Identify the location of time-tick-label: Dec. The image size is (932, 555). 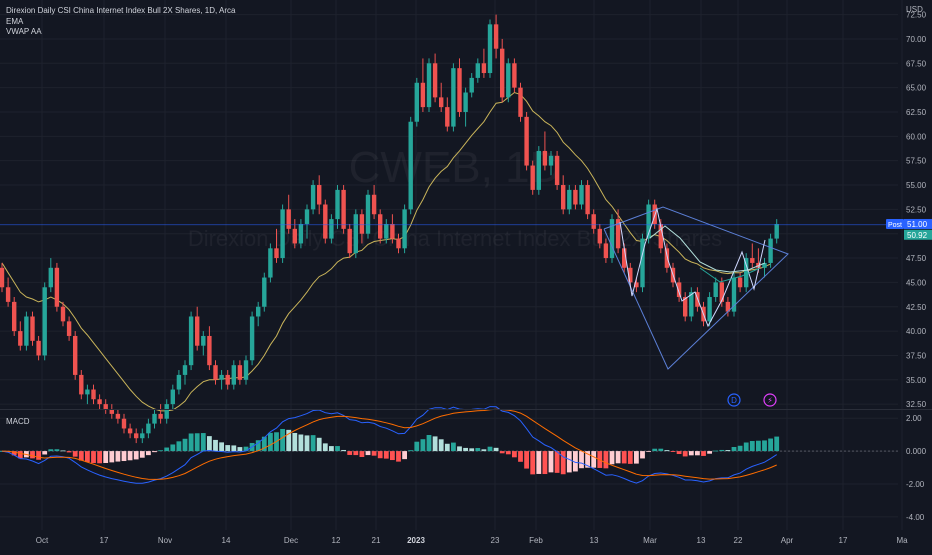
(291, 540).